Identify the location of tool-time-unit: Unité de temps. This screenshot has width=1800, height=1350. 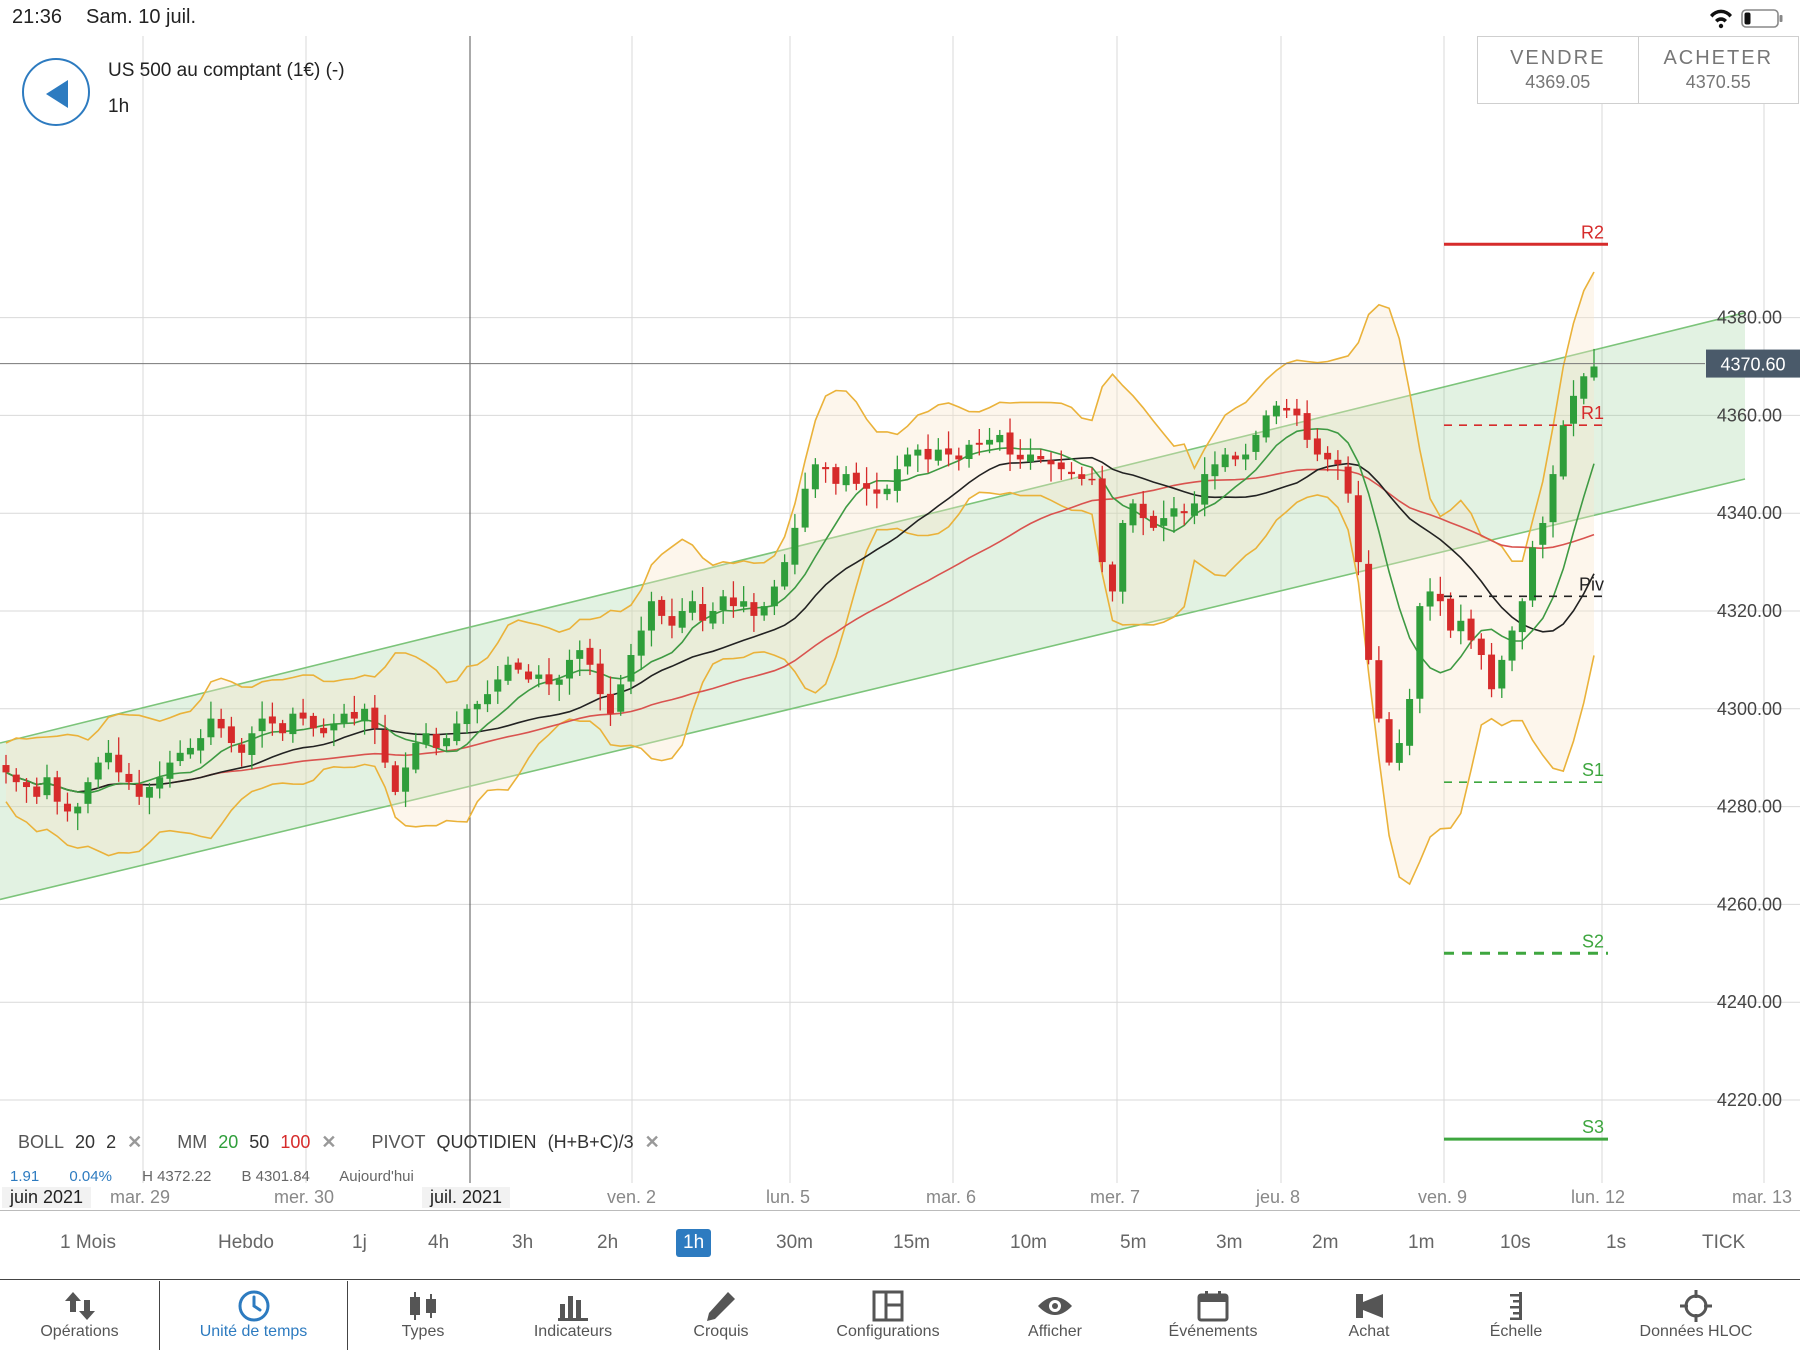
(254, 1315).